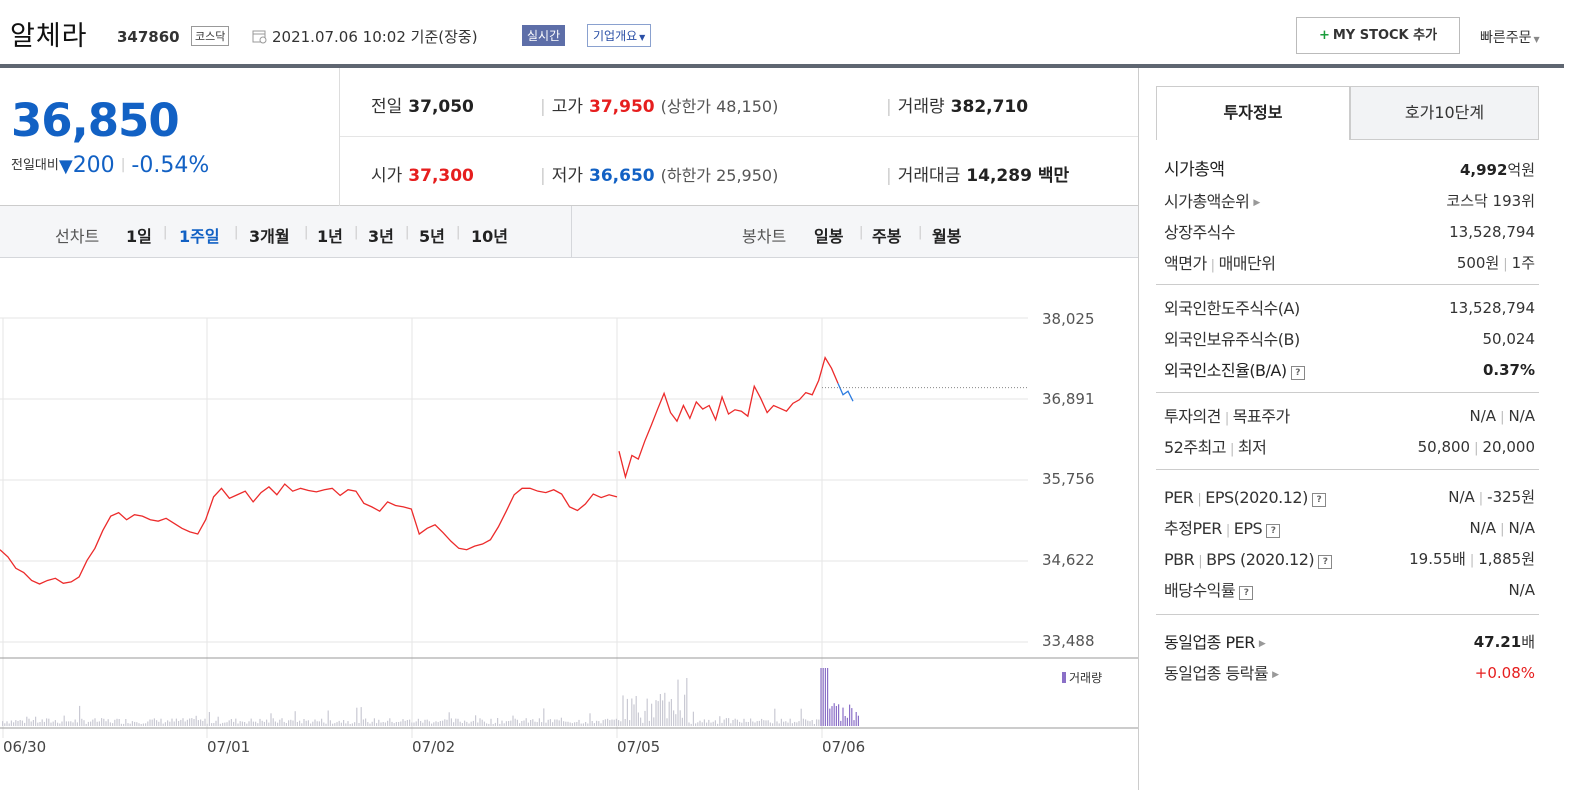  What do you see at coordinates (764, 236) in the screenshot?
I see `candle-chart-label: 봉차트` at bounding box center [764, 236].